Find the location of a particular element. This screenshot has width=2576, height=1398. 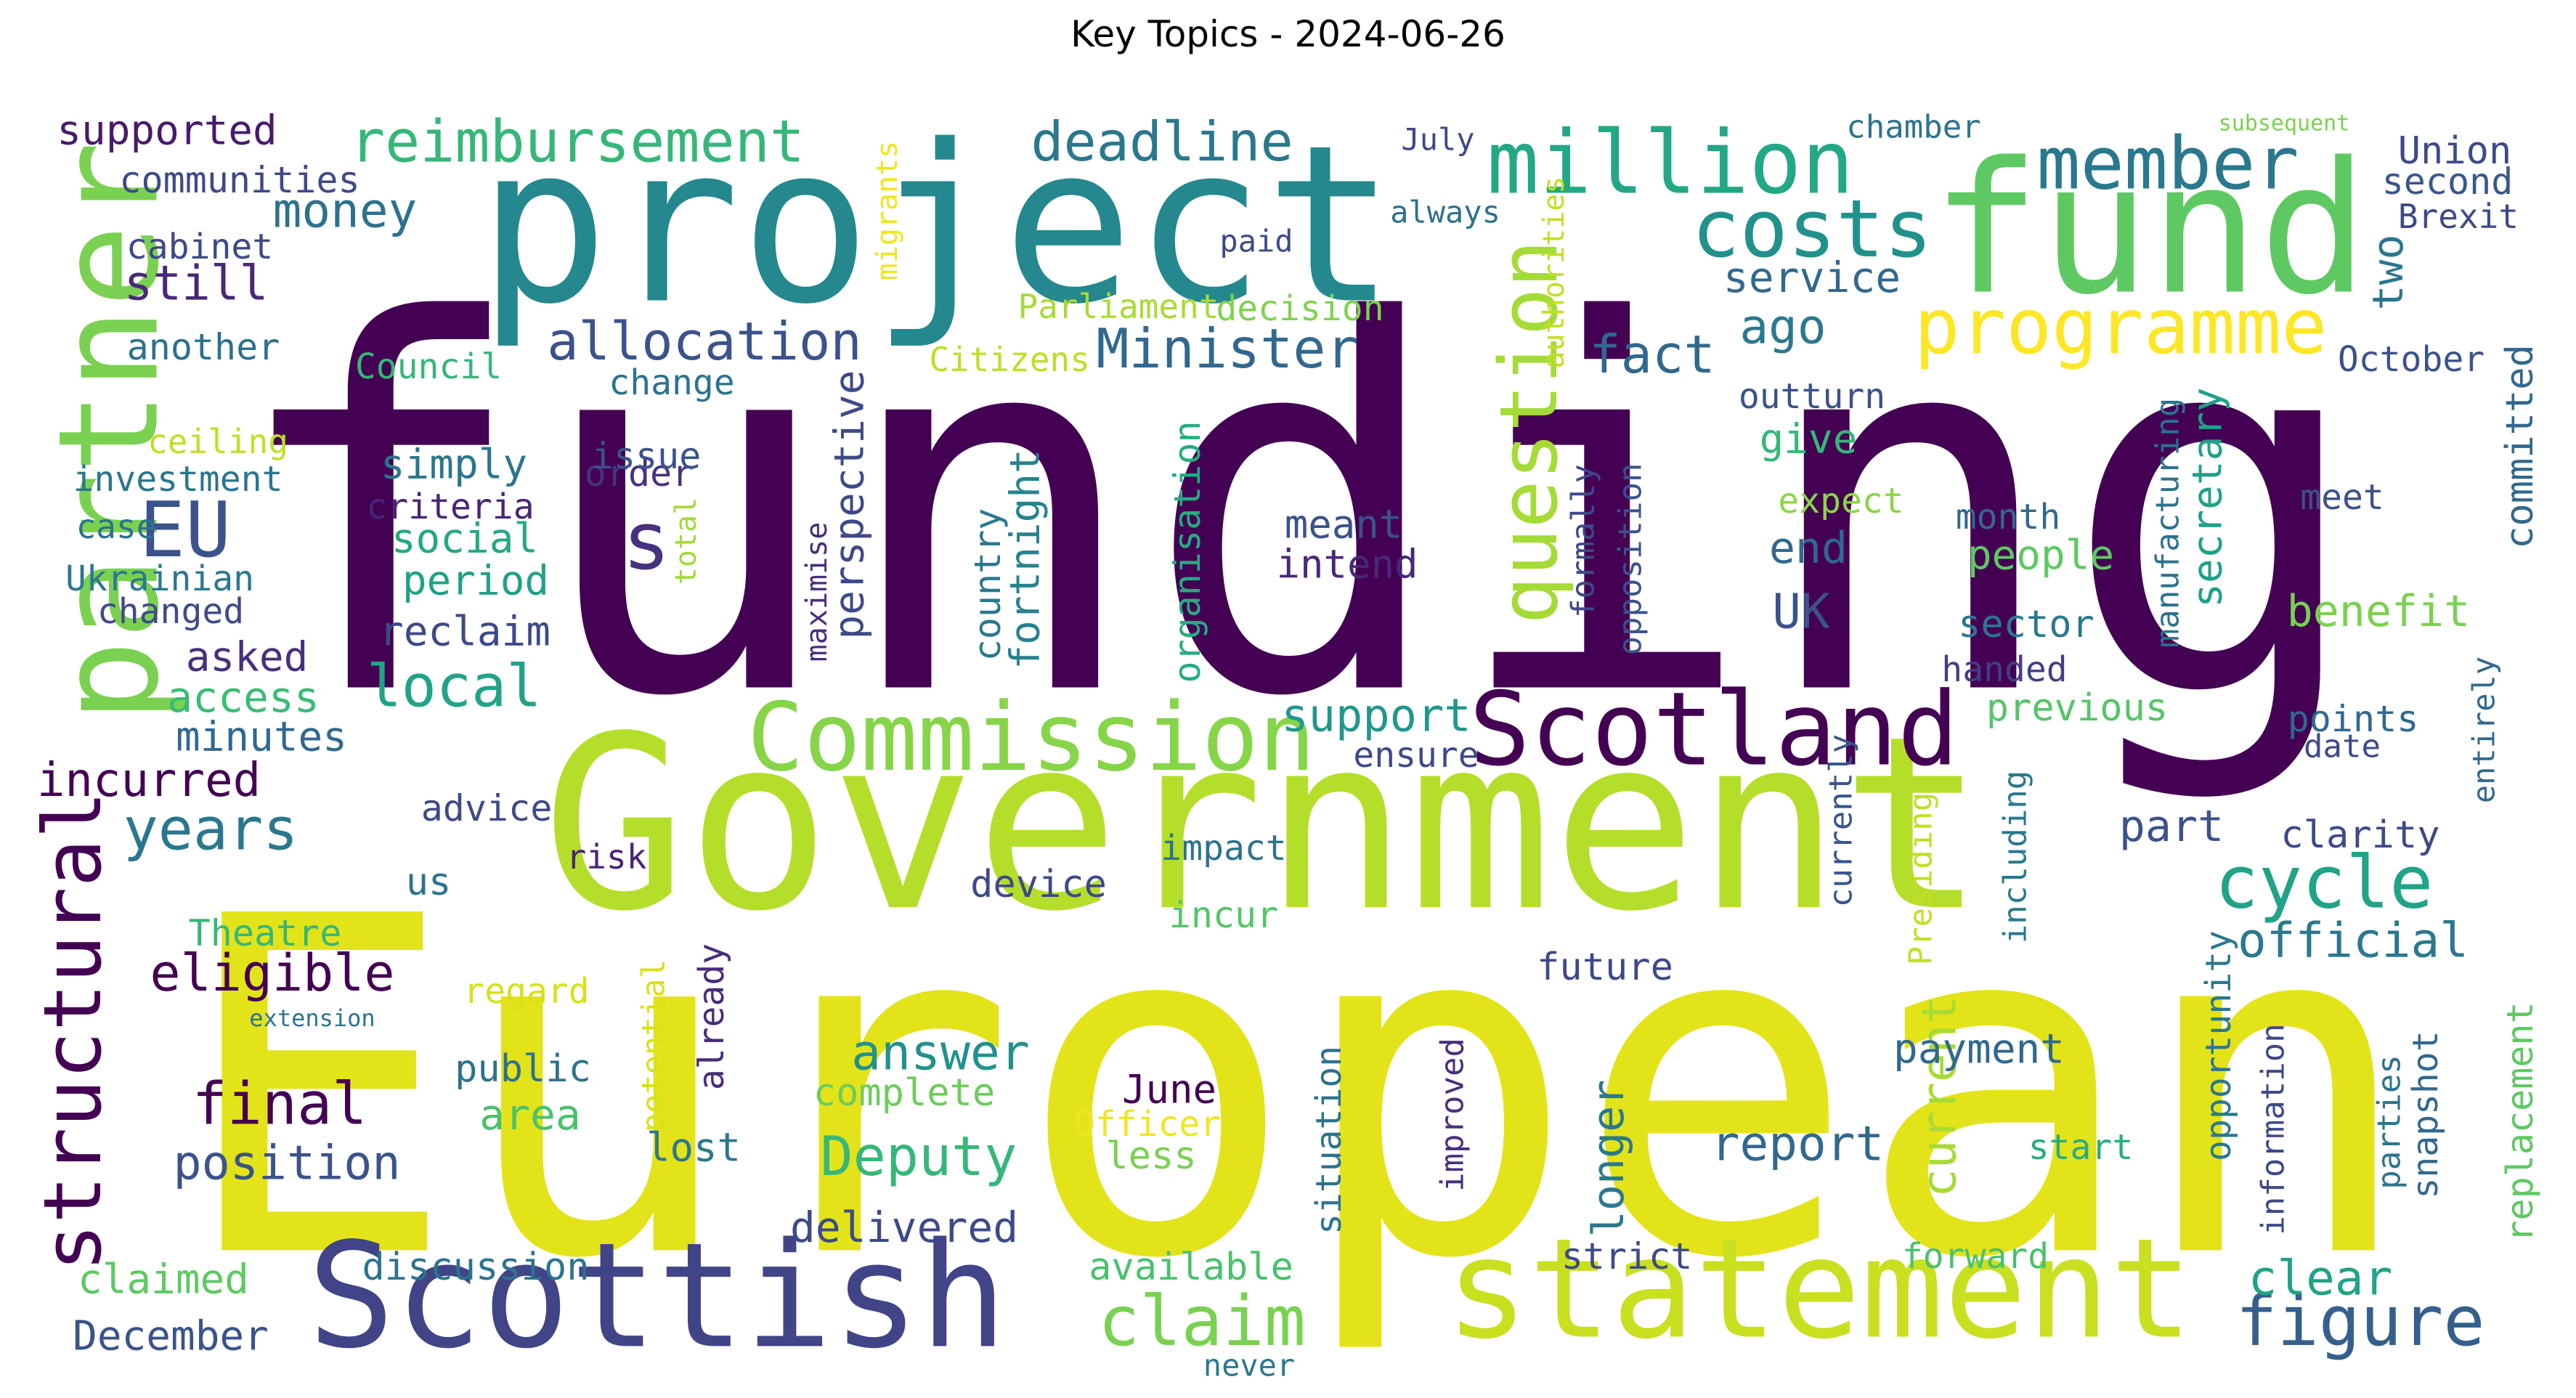

word-programme: programme is located at coordinates (2121, 327).